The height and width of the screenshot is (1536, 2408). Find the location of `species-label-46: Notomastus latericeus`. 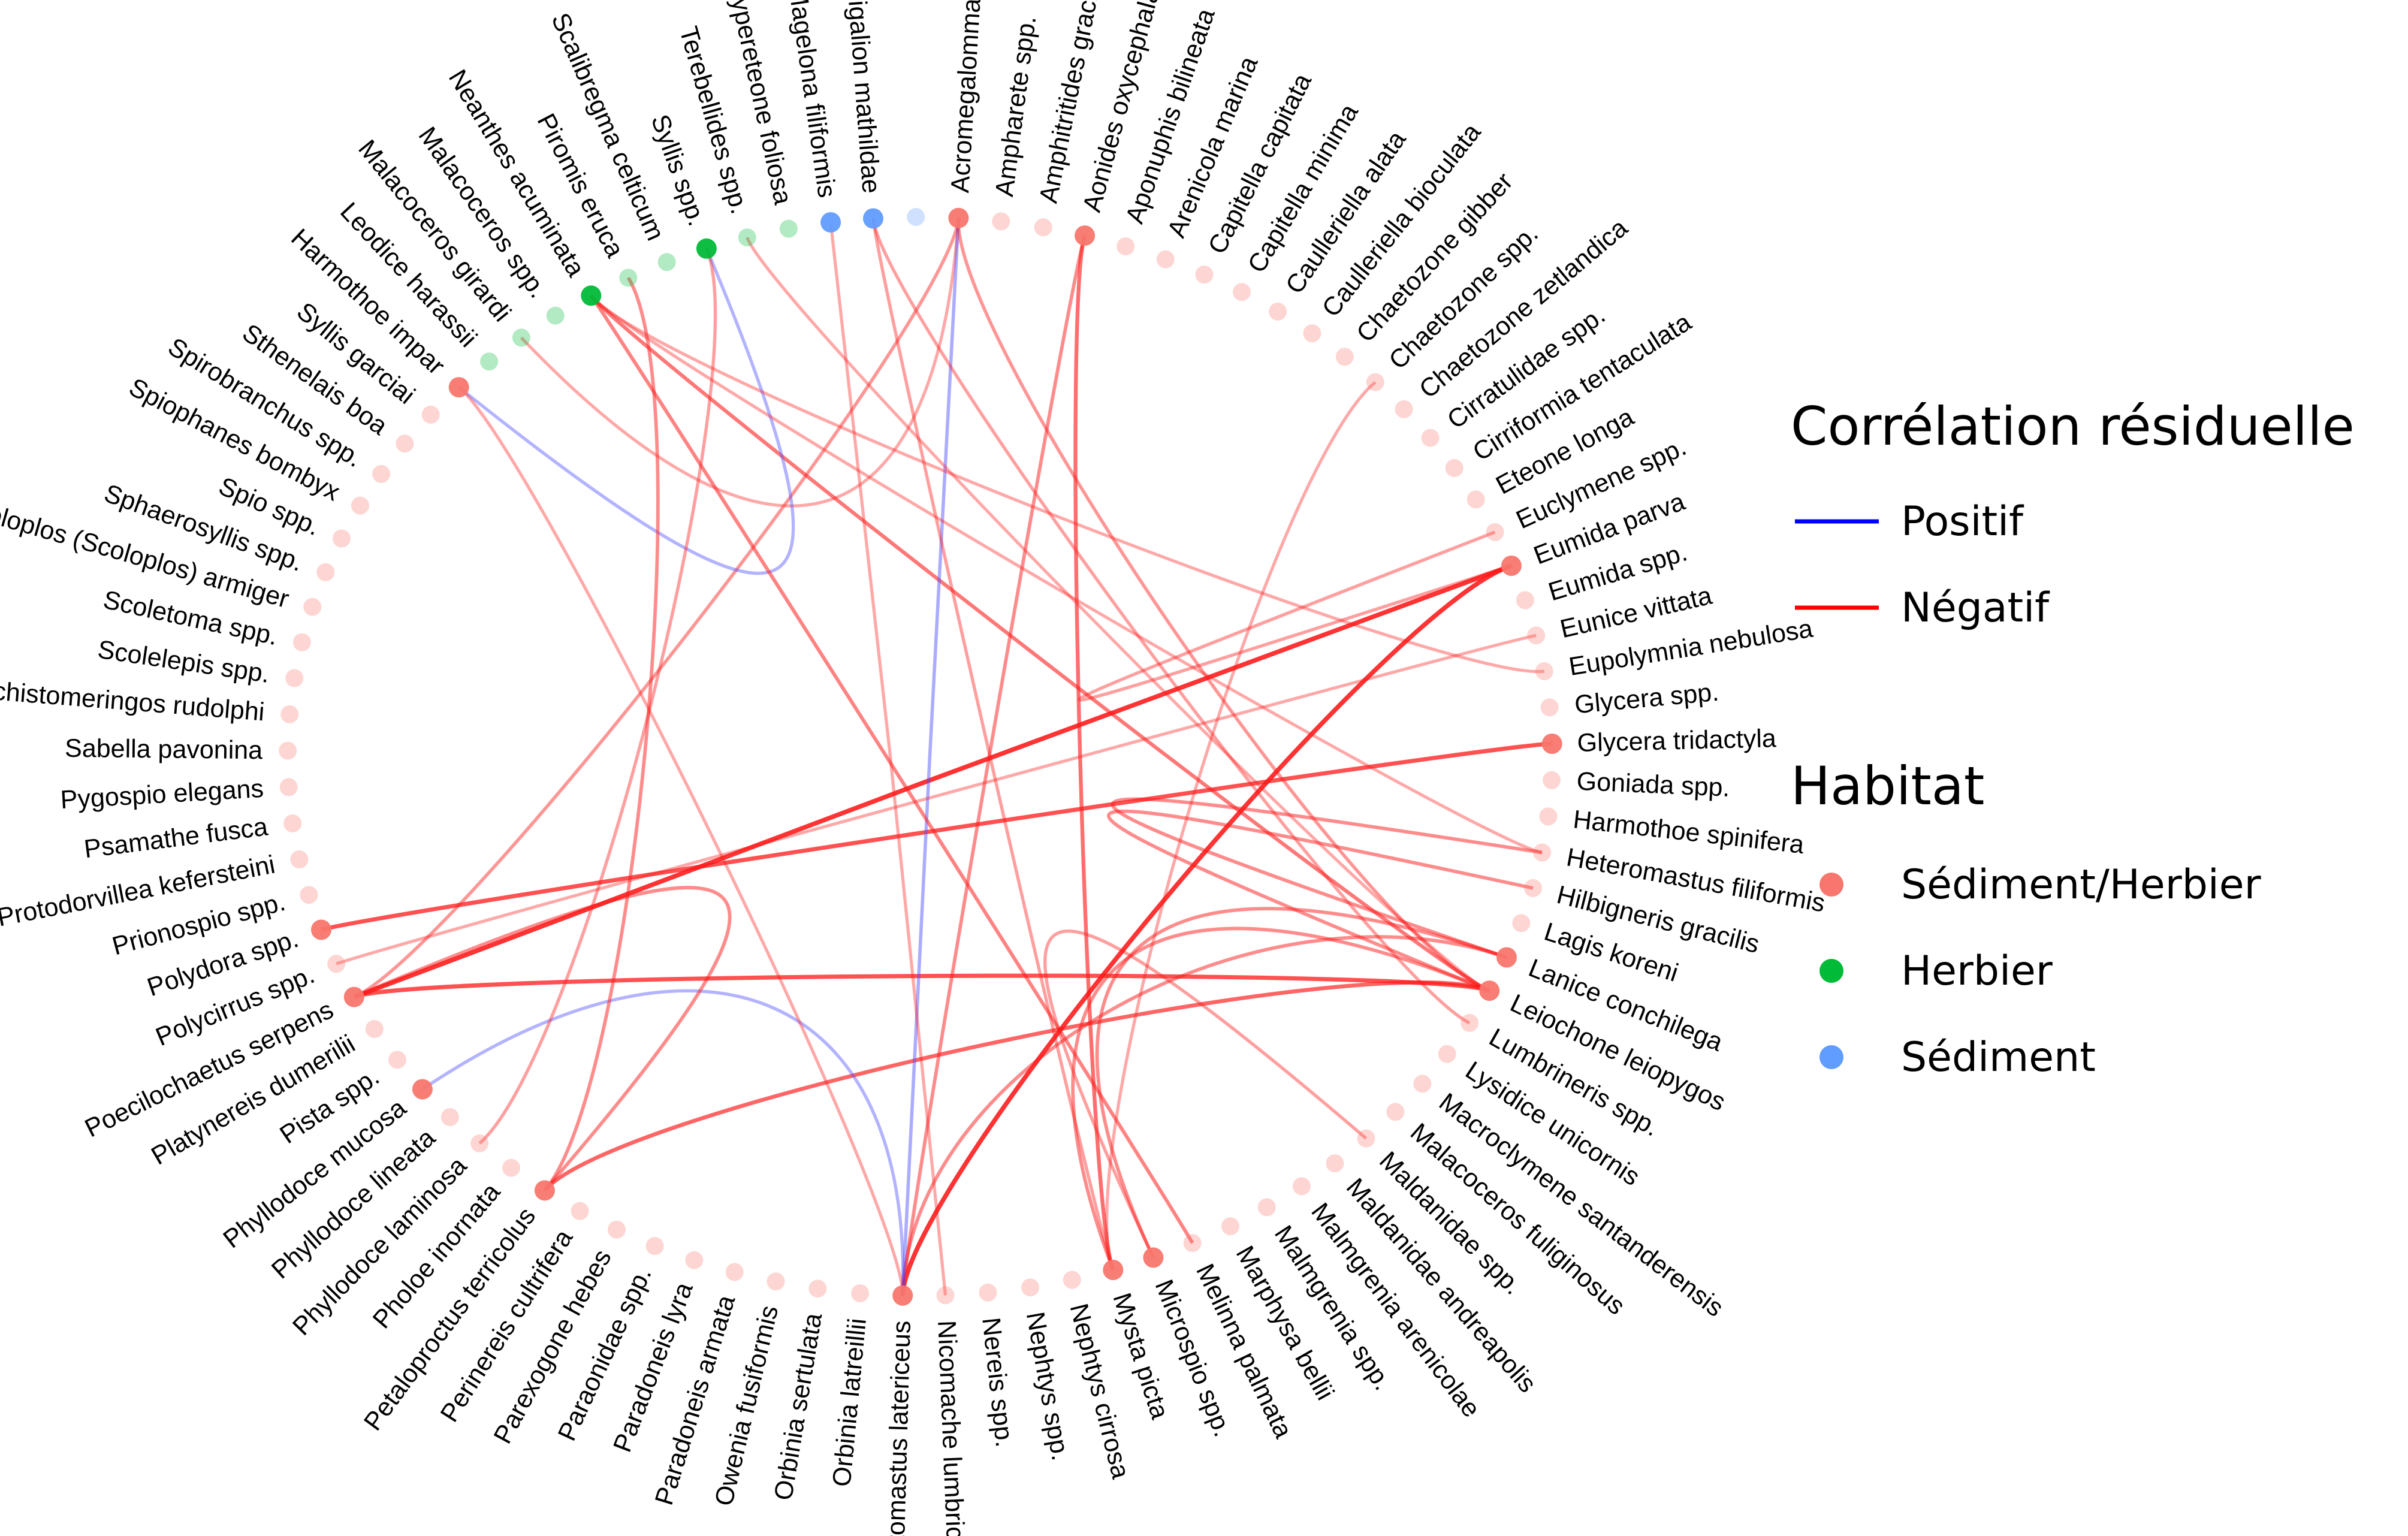

species-label-46: Notomastus latericeus is located at coordinates (898, 1428).